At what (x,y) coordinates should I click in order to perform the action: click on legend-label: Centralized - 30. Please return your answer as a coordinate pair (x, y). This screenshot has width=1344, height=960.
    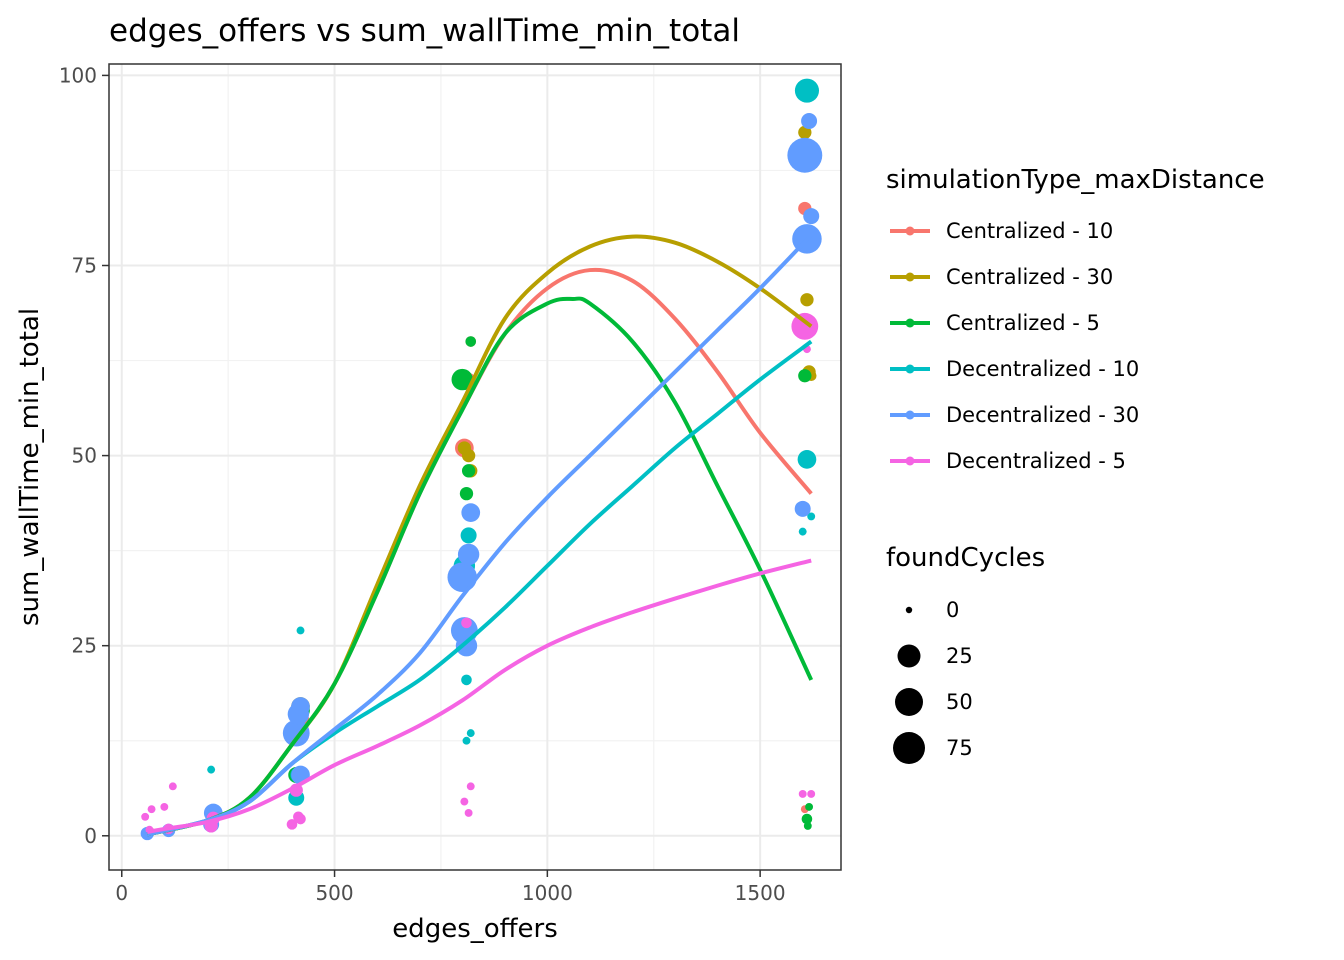
    Looking at the image, I should click on (1029, 277).